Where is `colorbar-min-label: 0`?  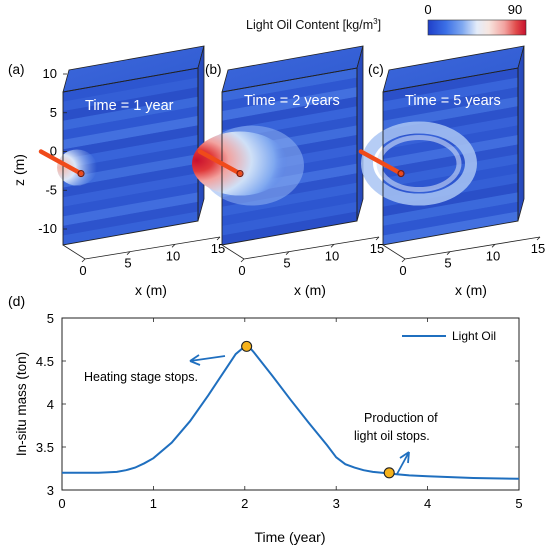 colorbar-min-label: 0 is located at coordinates (427, 9).